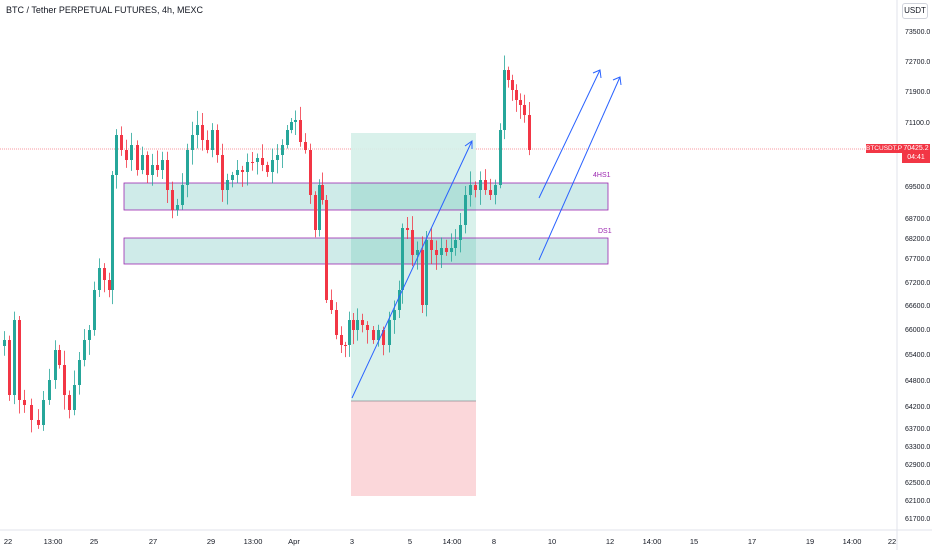 The height and width of the screenshot is (555, 932). What do you see at coordinates (211, 541) in the screenshot?
I see `time-axis-label: 29` at bounding box center [211, 541].